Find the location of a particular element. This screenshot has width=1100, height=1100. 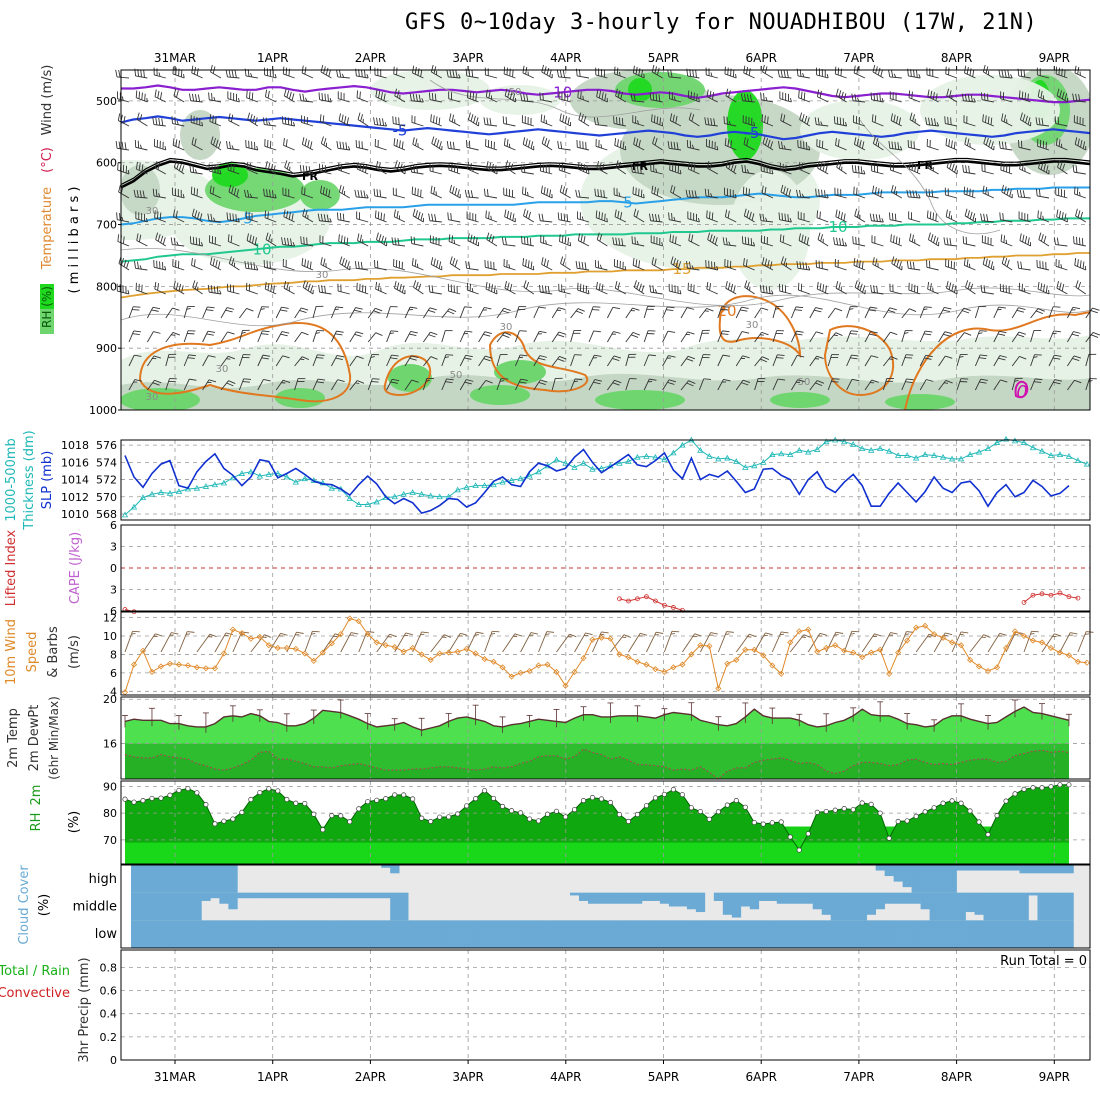

date-label-top: 5APR is located at coordinates (663, 58).